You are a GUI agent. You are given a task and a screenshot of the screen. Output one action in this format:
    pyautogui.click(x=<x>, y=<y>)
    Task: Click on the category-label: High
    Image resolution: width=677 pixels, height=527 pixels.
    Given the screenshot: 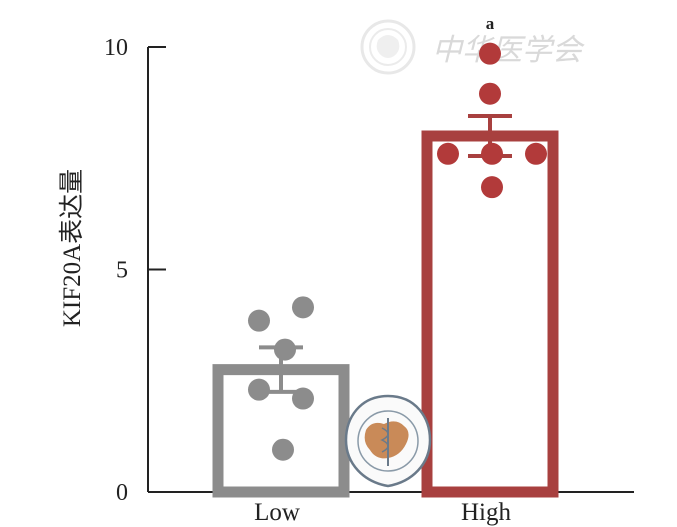 What is the action you would take?
    pyautogui.click(x=486, y=512)
    